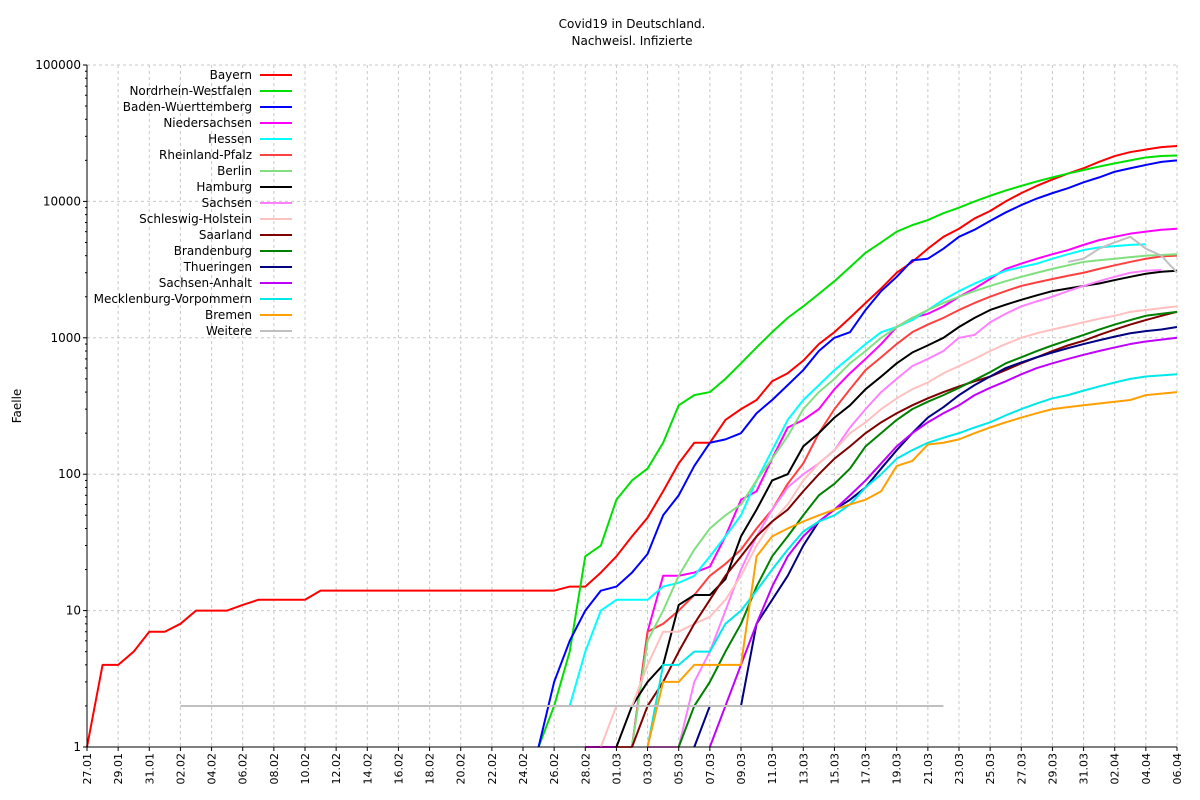  I want to click on x-tick-label: 12.02, so click(336, 769).